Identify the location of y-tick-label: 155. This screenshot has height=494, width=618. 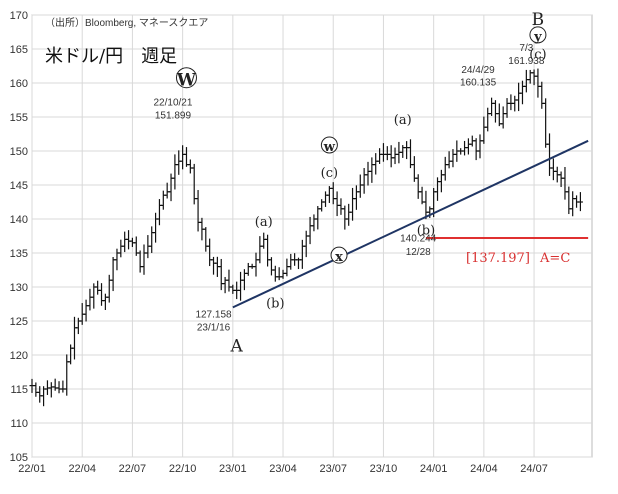
(19, 118).